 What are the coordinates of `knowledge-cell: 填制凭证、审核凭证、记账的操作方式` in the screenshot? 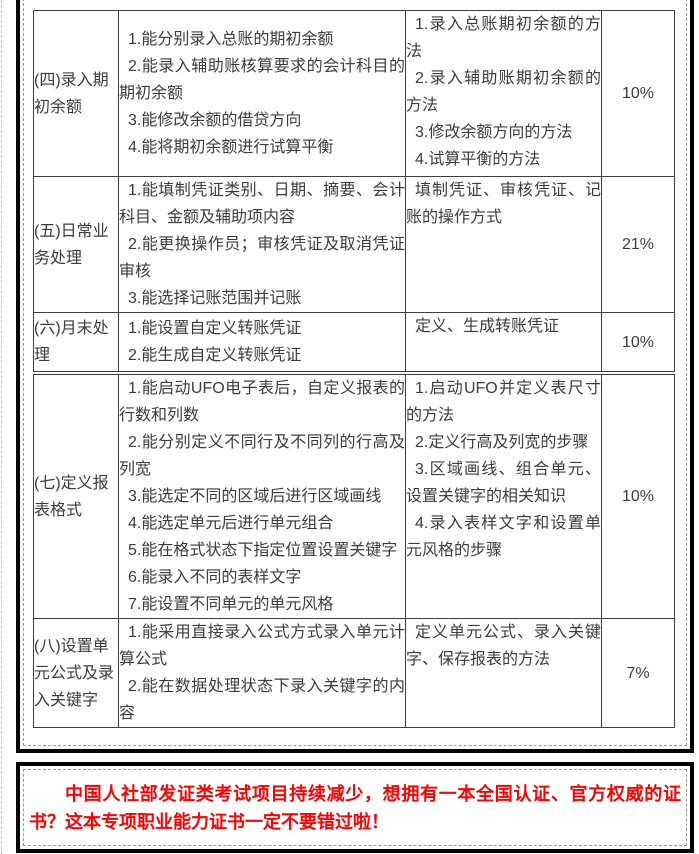 It's located at (503, 244).